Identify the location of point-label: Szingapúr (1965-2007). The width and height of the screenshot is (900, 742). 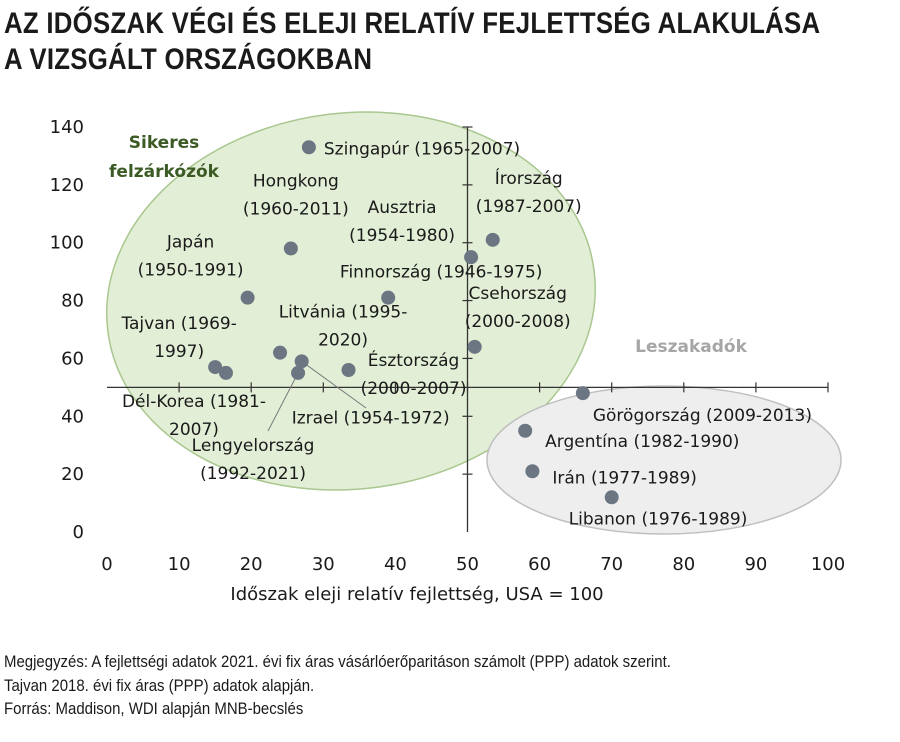
(422, 149).